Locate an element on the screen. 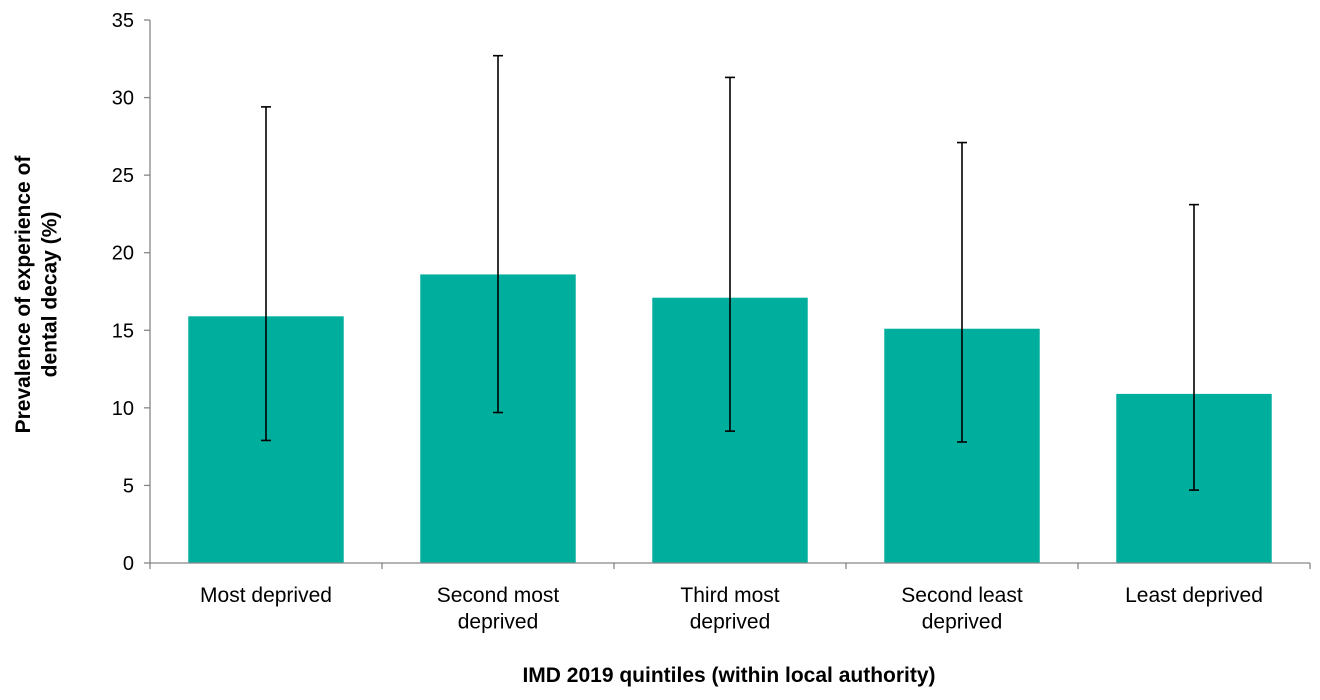 This screenshot has width=1320, height=700. y-tick-labels: 0 5 10 15 20 25 30 35 is located at coordinates (123, 292).